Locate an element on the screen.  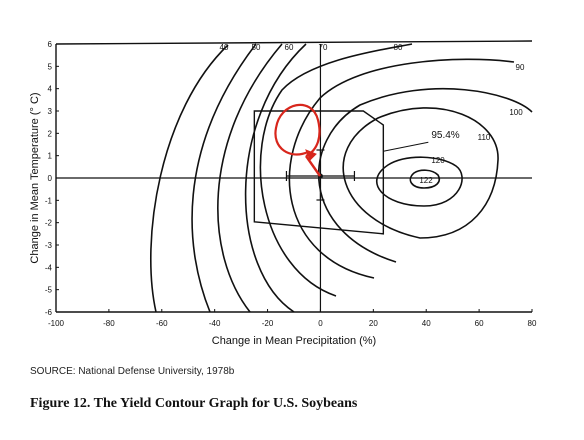
y-tick-label: 6 is located at coordinates (50, 44).